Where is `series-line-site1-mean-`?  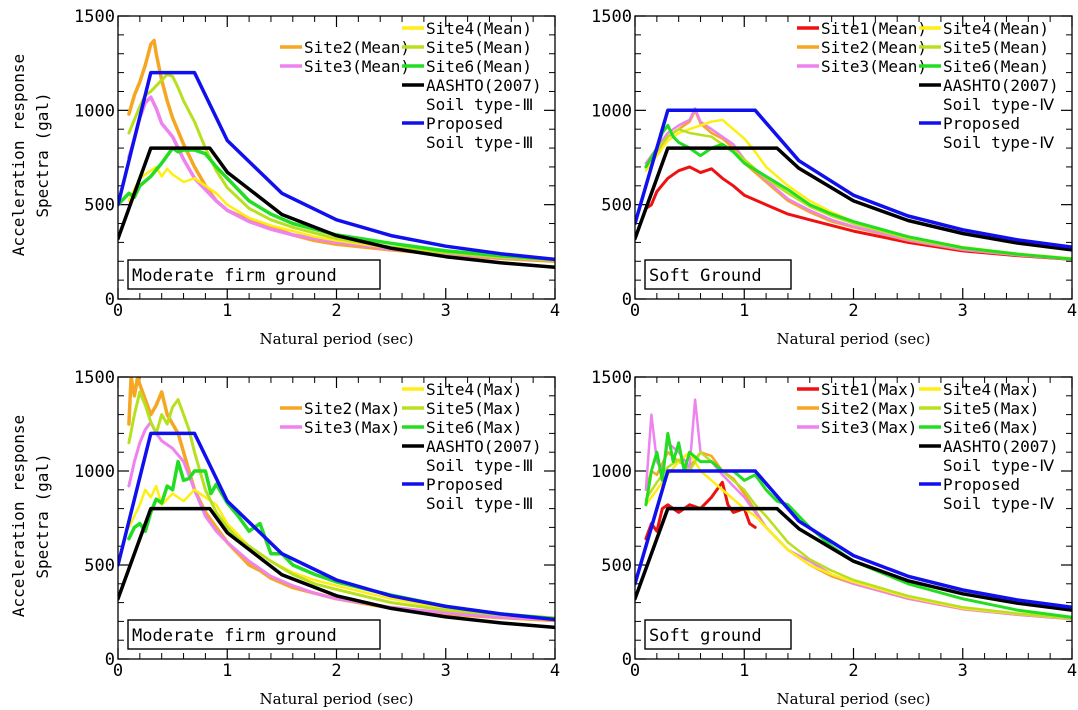
series-line-site1-mean- is located at coordinates (858, 213).